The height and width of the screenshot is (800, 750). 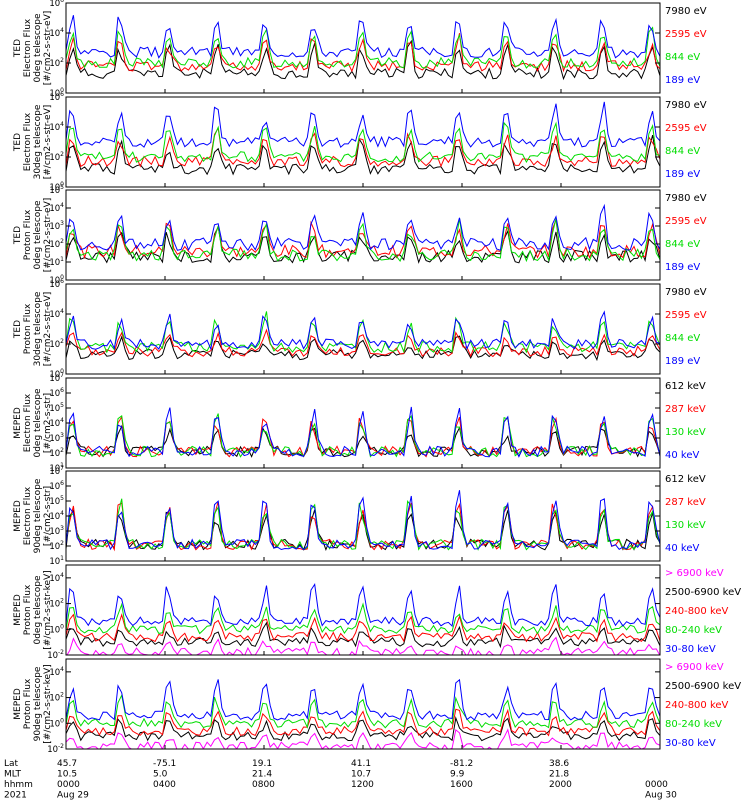 I want to click on x-tick-label-mlt: 9.9, so click(x=457, y=775).